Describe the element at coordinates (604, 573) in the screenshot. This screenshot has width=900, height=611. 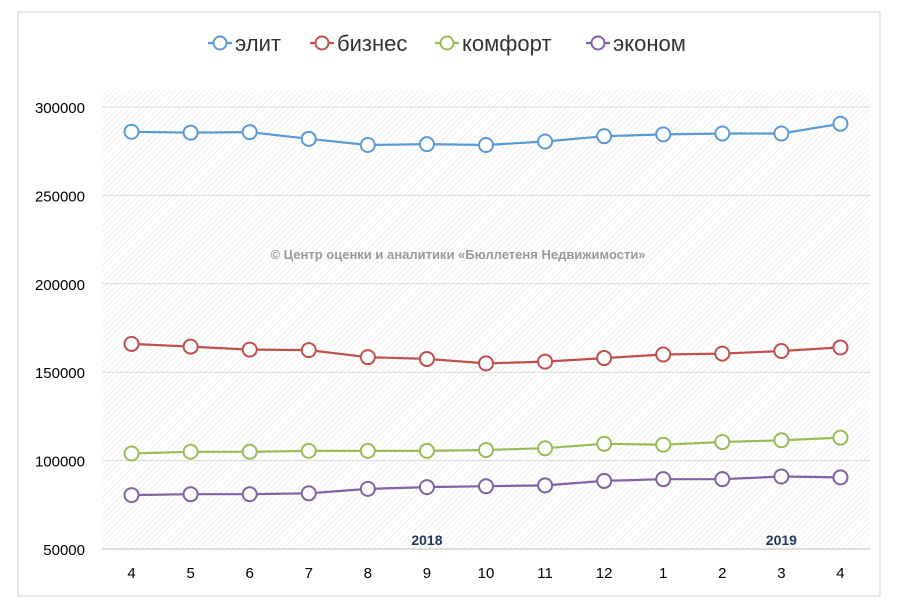
I see `x-tick-label: 12` at that location.